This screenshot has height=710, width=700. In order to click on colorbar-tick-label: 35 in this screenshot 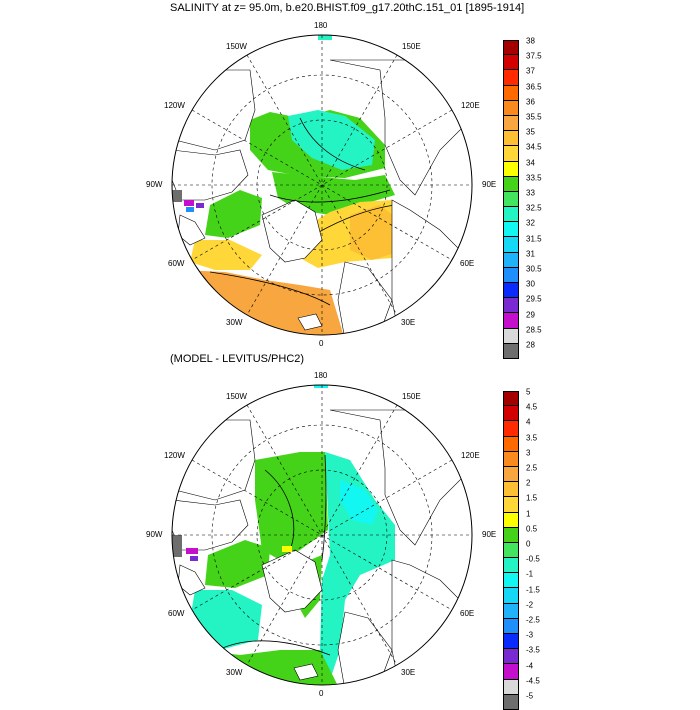, I will do `click(530, 132)`.